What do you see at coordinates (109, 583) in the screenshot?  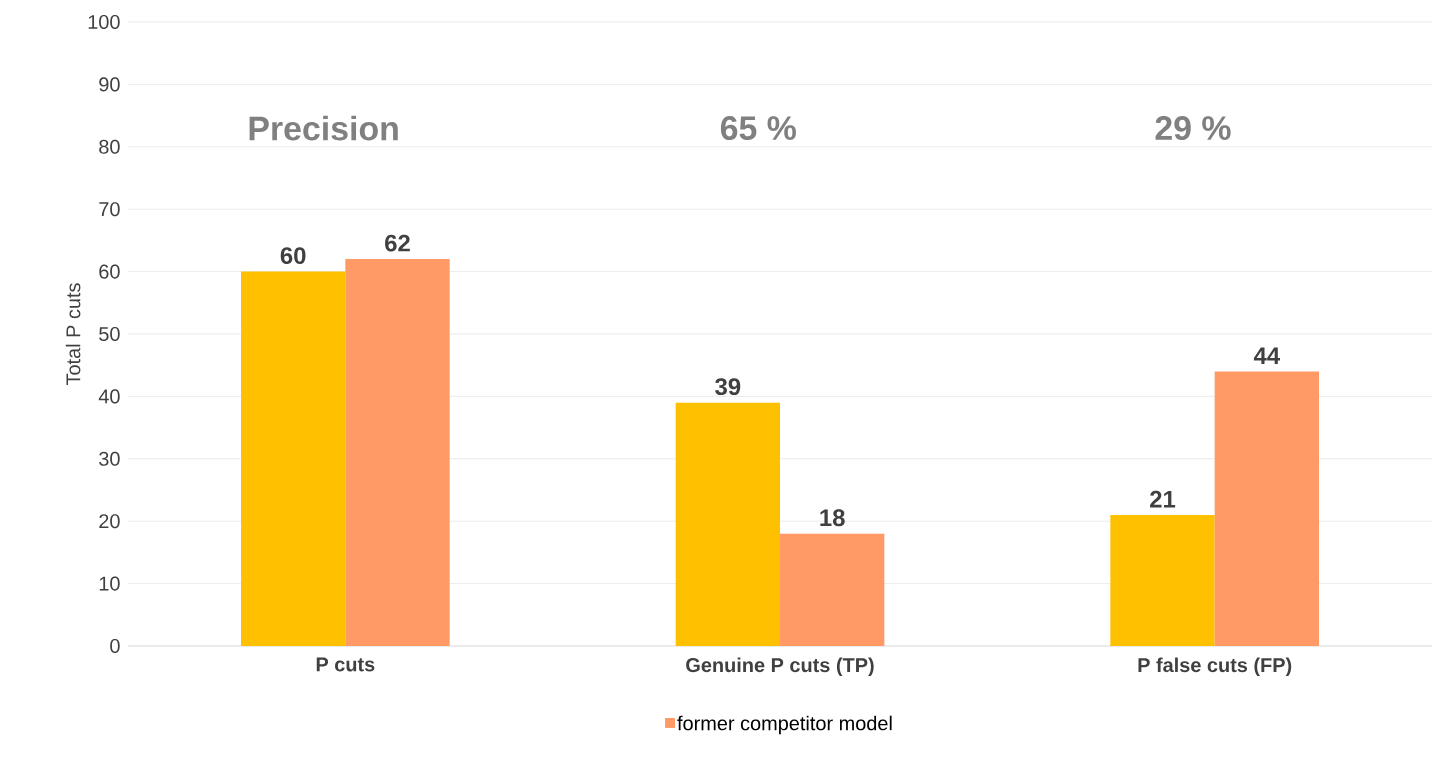 I see `y-tick-label: 10` at bounding box center [109, 583].